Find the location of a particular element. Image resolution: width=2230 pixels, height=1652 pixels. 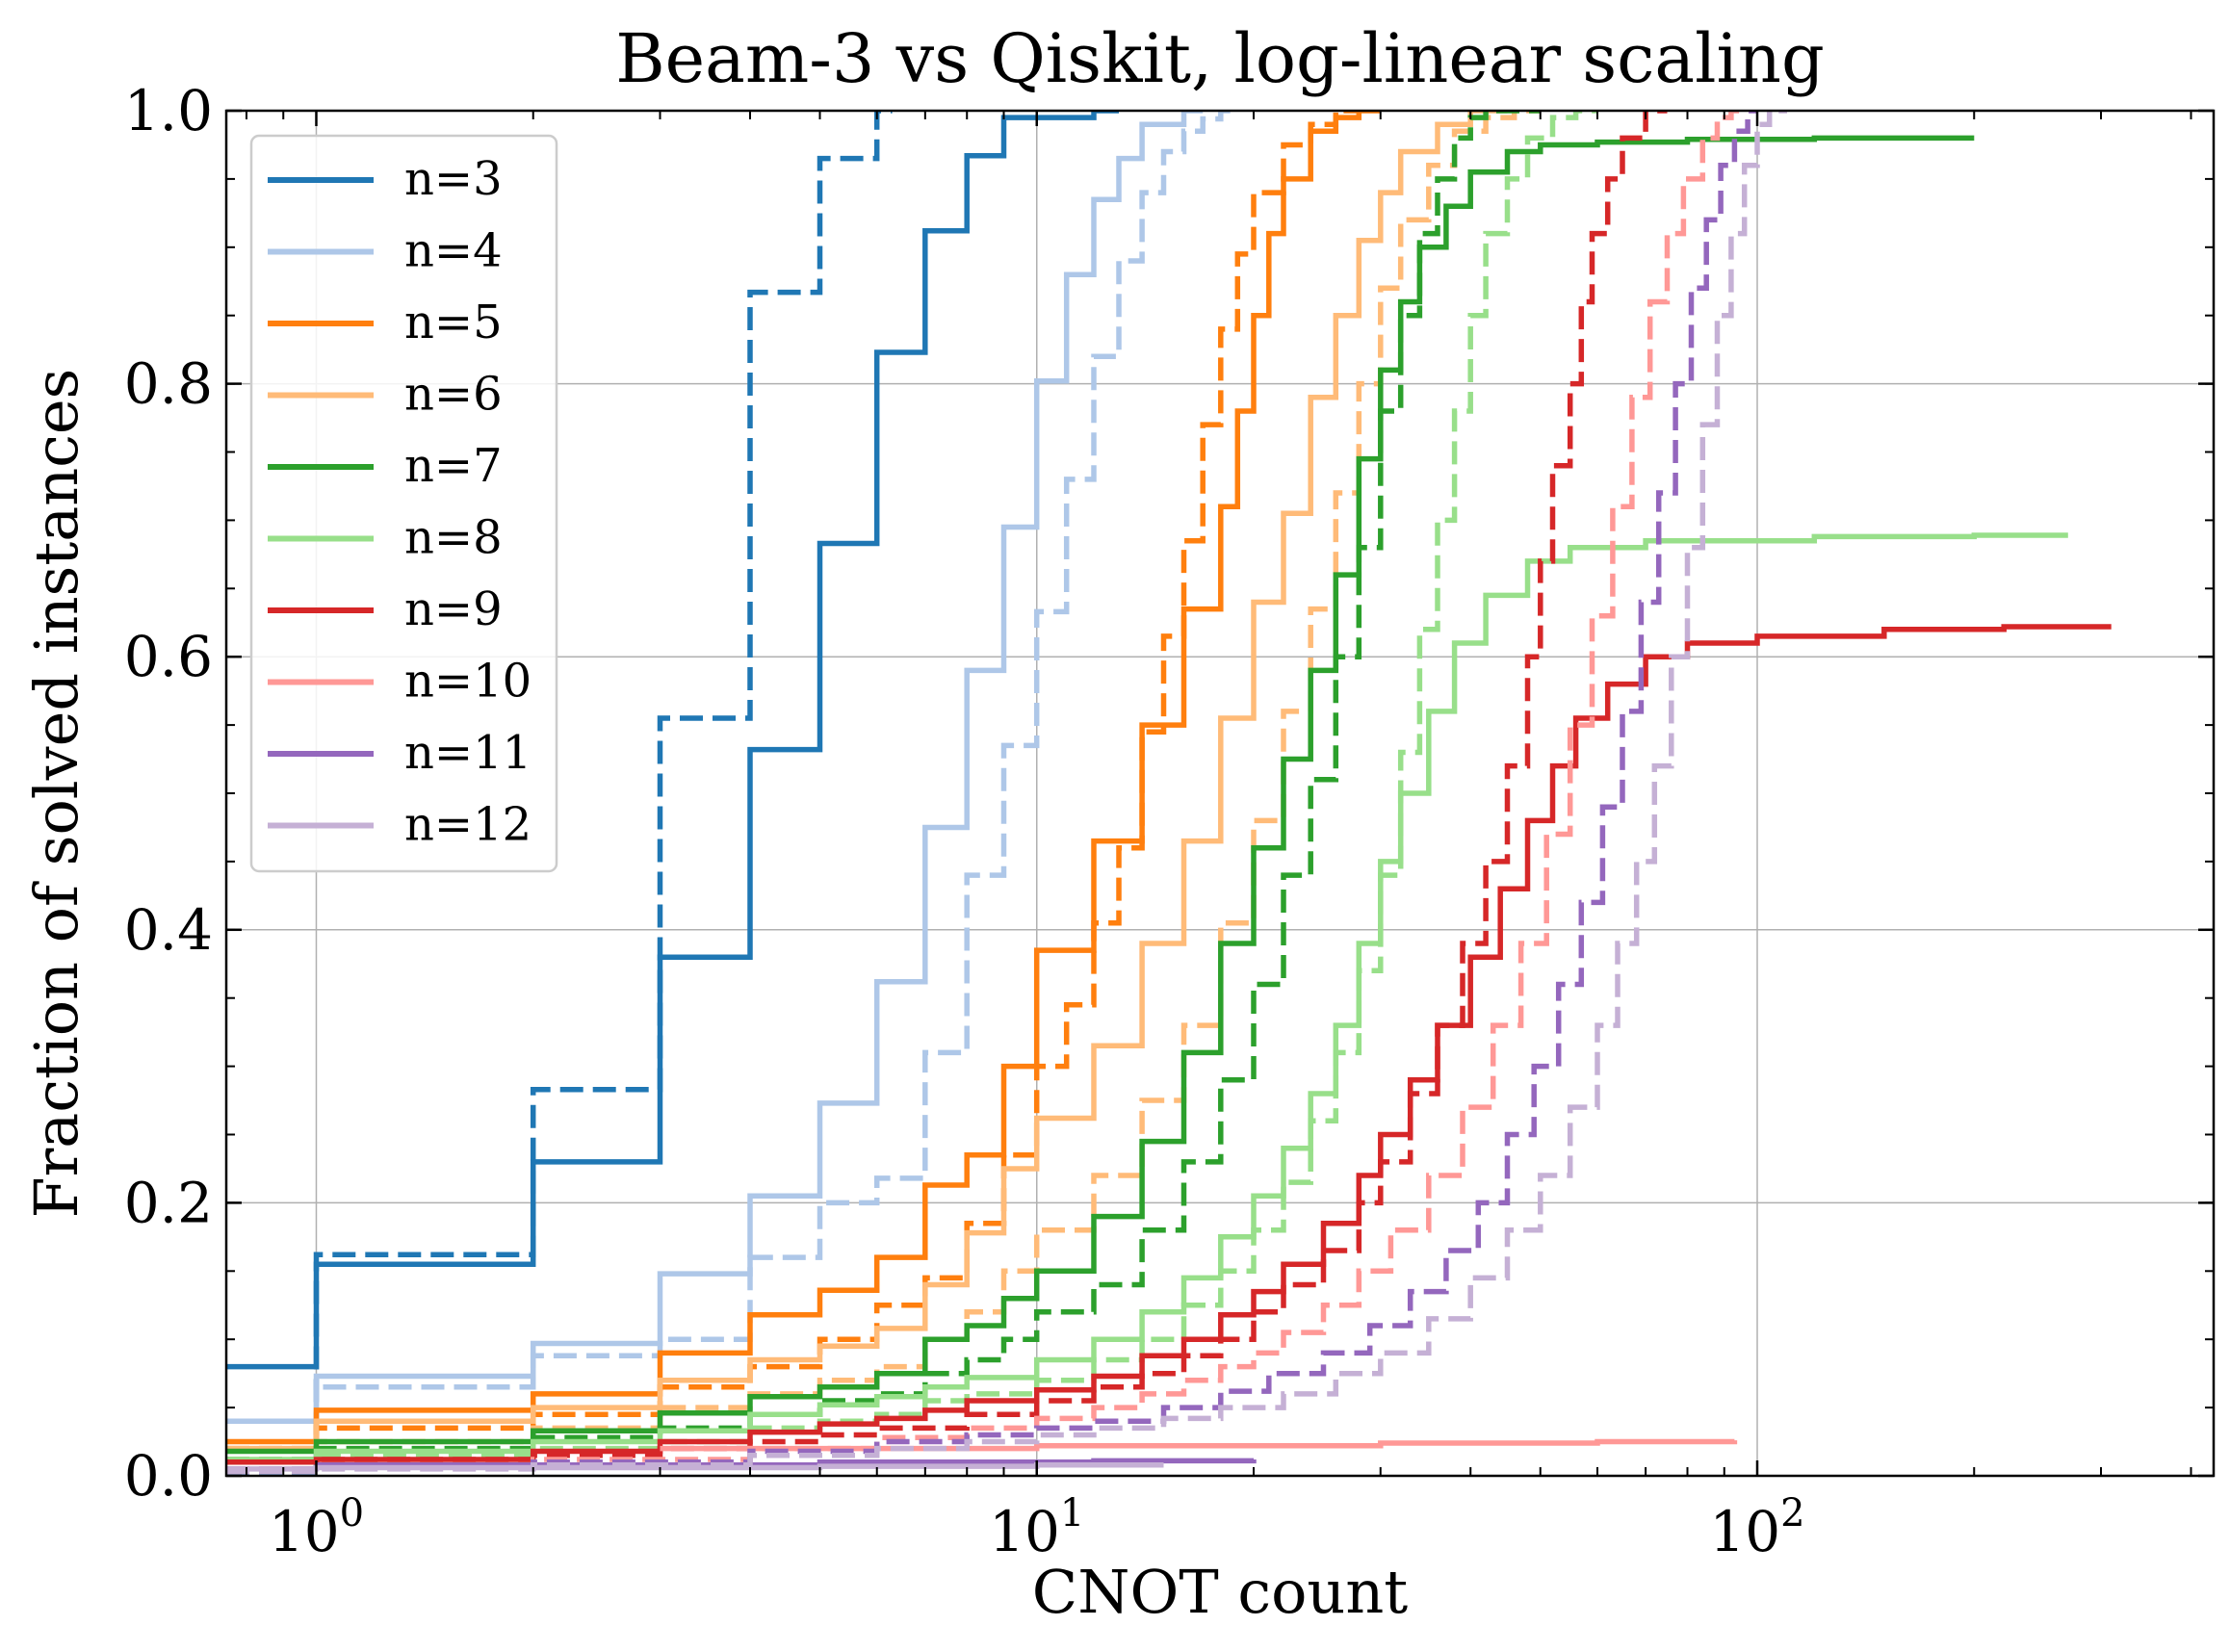

x-tick-label: 10⁰ is located at coordinates (316, 1527).